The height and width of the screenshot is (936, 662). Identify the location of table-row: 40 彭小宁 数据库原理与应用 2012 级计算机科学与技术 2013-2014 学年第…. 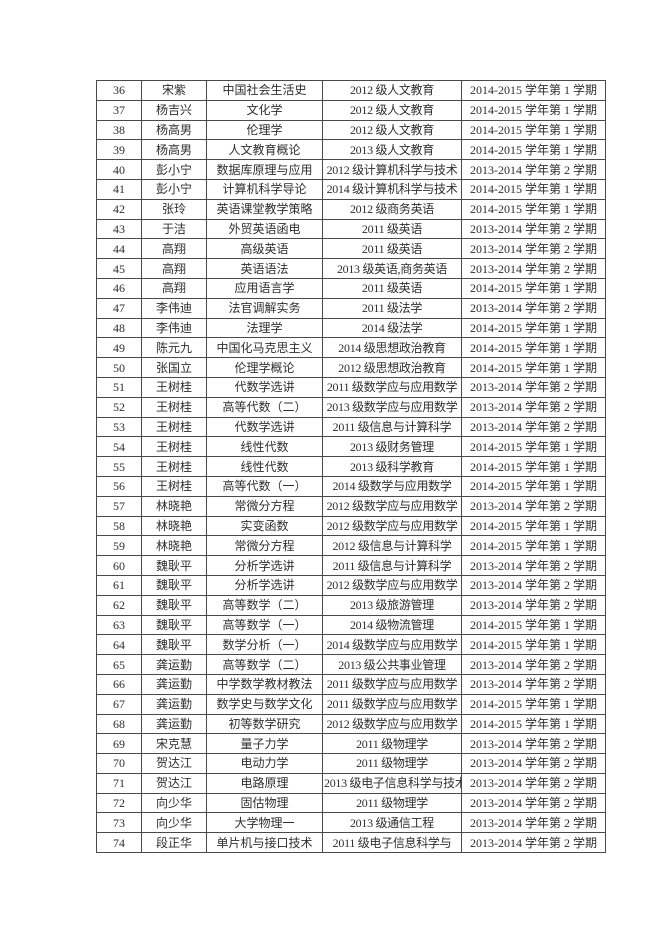
(351, 169).